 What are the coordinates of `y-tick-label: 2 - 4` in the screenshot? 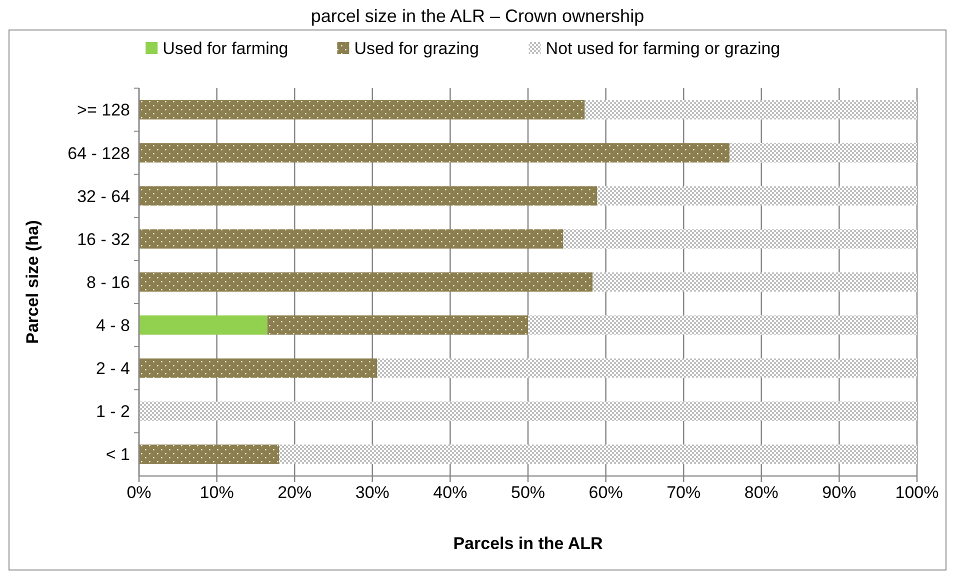 It's located at (113, 368).